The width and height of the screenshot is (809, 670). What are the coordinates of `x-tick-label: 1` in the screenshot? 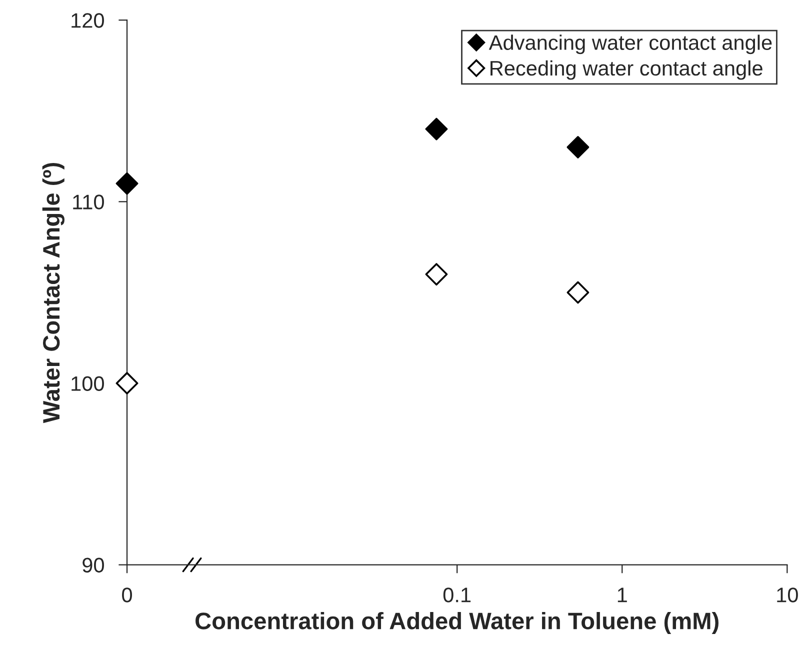 It's located at (622, 595).